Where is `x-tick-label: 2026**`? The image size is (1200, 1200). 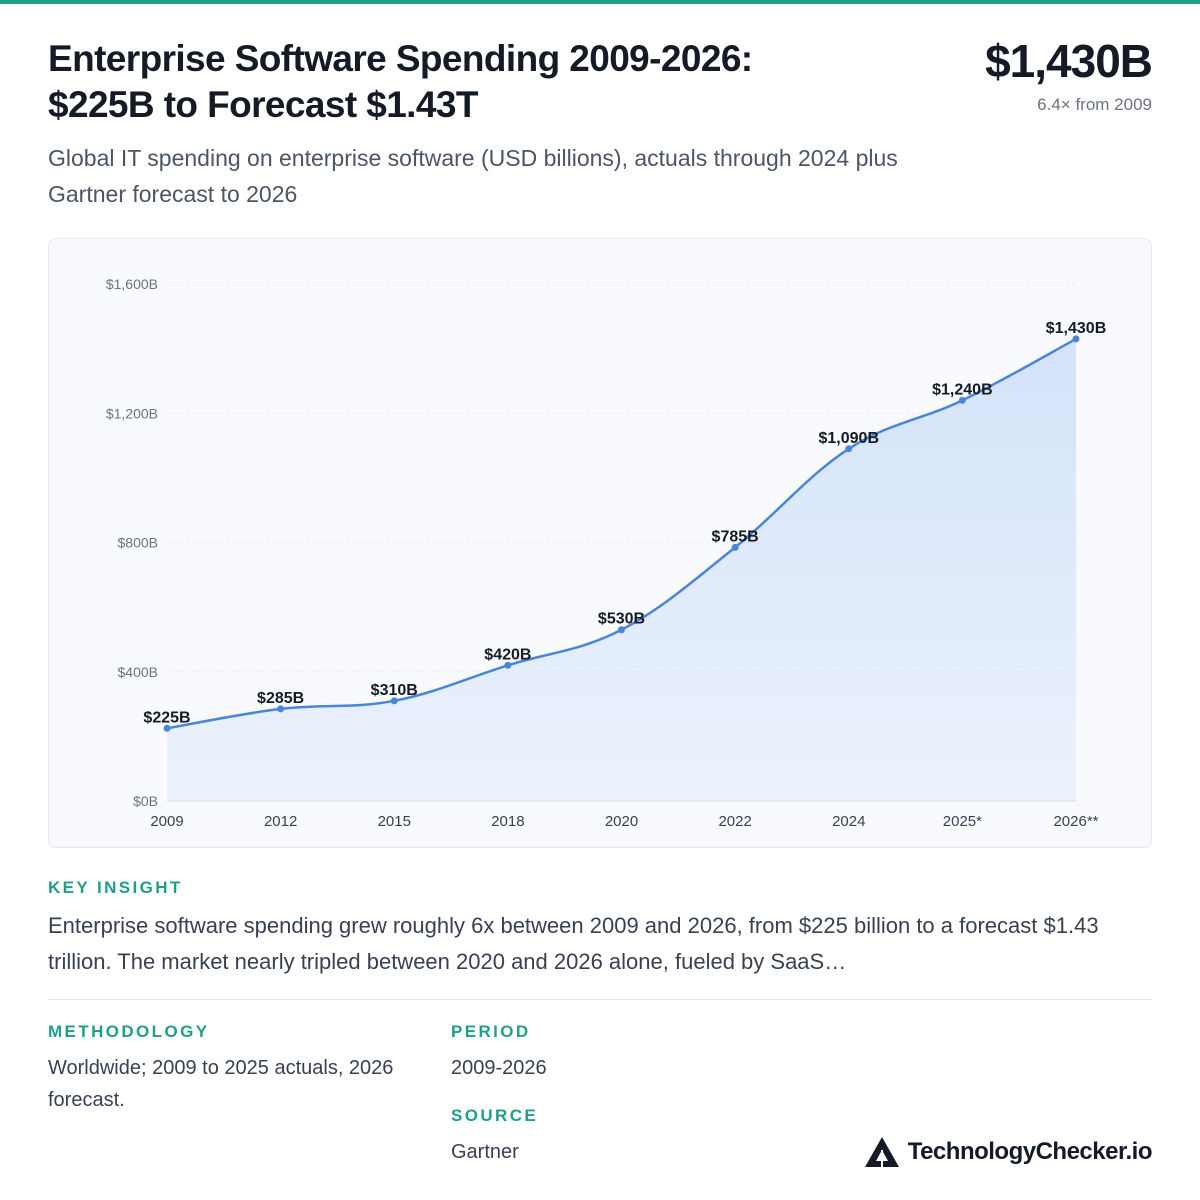 x-tick-label: 2026** is located at coordinates (1075, 821).